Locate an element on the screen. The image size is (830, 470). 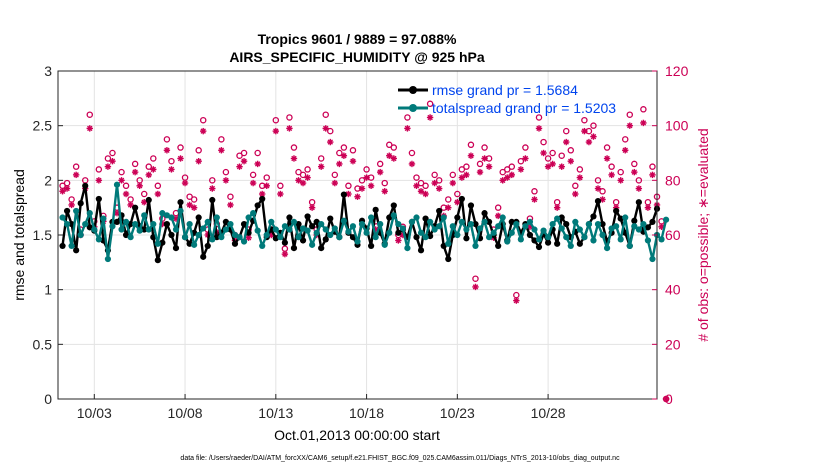
y-right-tick-label: 80 is located at coordinates (673, 180).